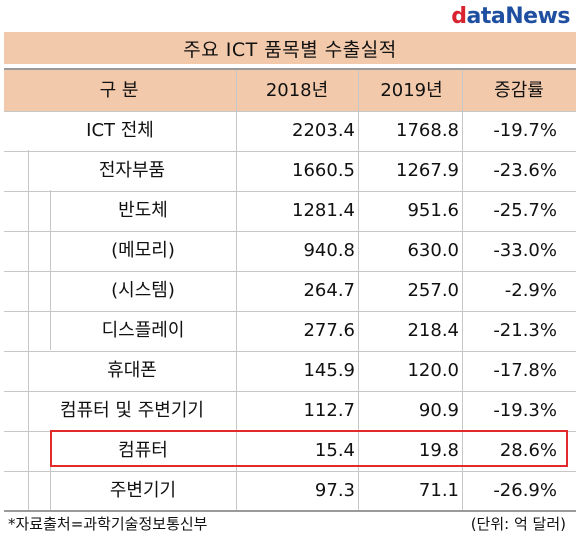  I want to click on row-2019: 19.8, so click(438, 450).